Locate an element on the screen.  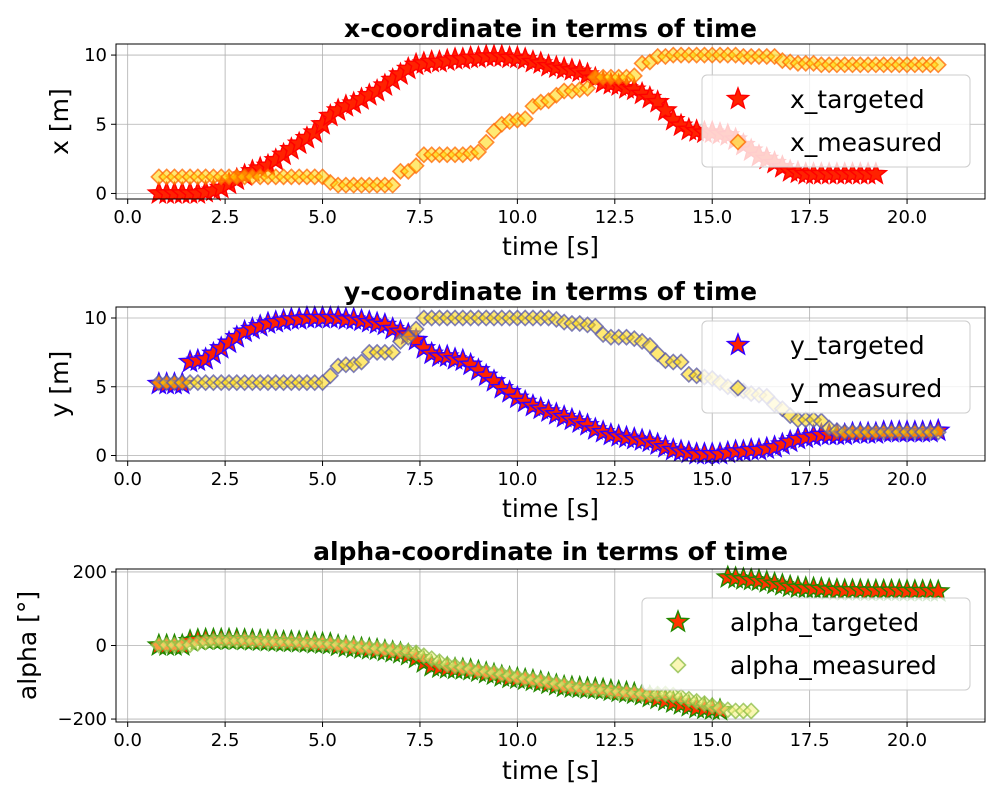
series-alpha_measured is located at coordinates (455, 676).